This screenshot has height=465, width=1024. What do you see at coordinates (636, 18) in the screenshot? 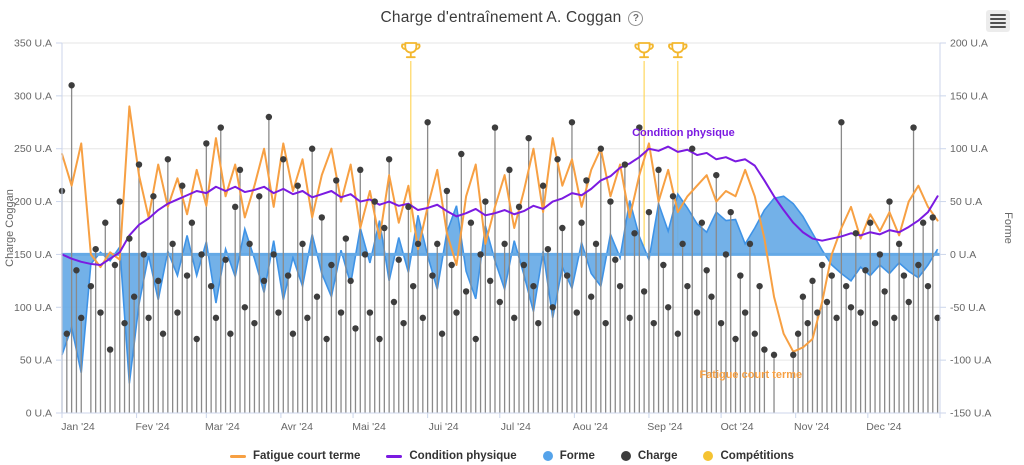
I see `help-icon: ?` at bounding box center [636, 18].